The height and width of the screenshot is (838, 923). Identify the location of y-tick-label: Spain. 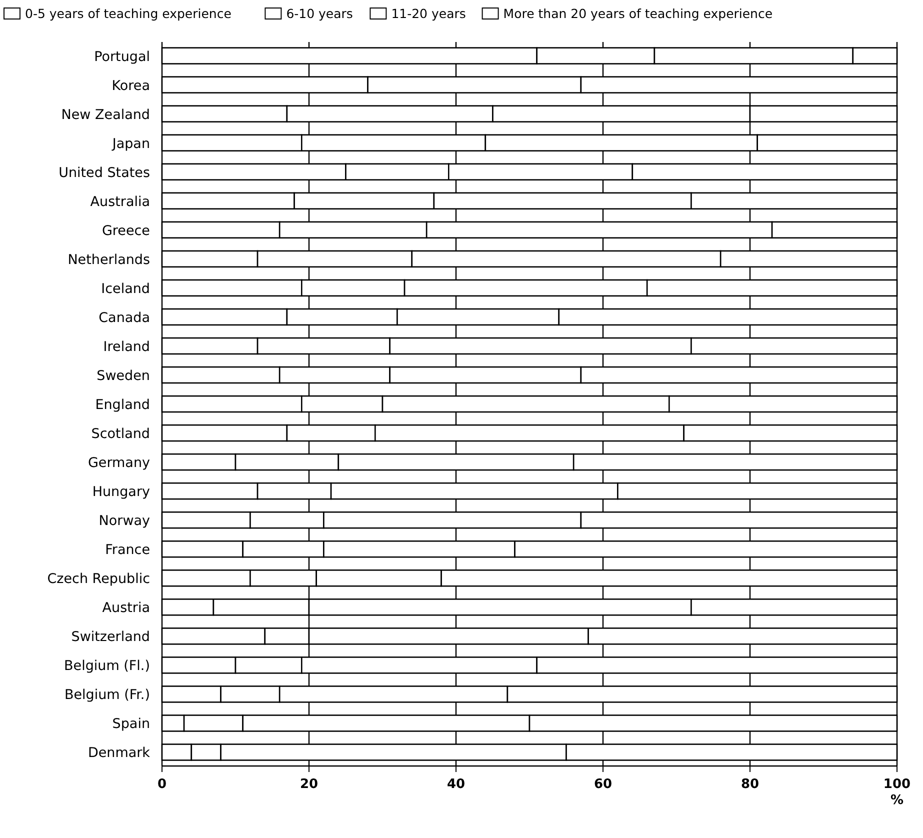
(131, 724).